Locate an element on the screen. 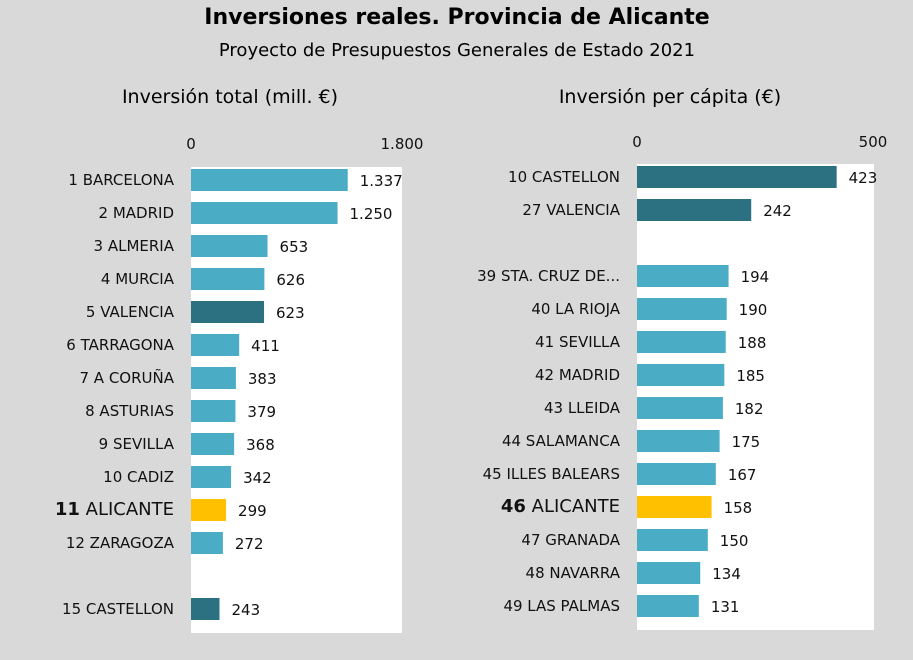 This screenshot has width=913, height=660. data-label: 623 is located at coordinates (290, 313).